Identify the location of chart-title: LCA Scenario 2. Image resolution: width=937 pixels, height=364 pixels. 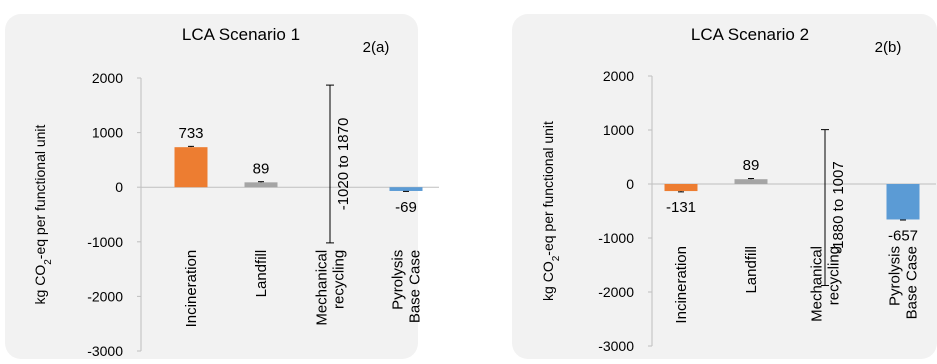
(750, 34).